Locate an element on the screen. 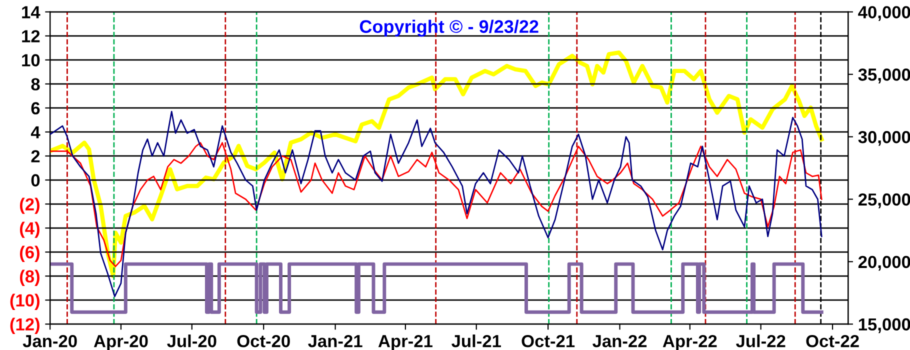 Image resolution: width=910 pixels, height=350 pixels. y2-tick-label: 35,000 is located at coordinates (884, 76).